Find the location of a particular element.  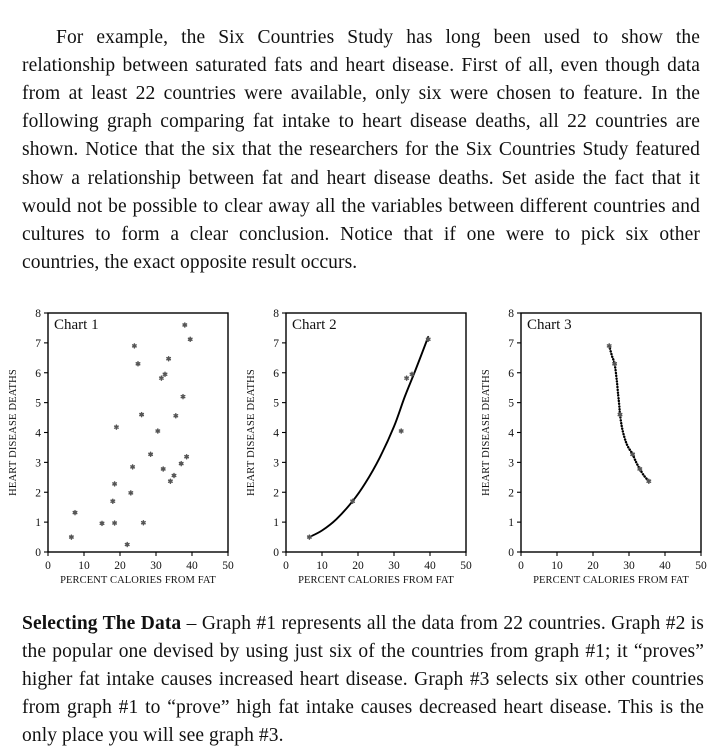

chart-title: Chart 2 is located at coordinates (314, 325).